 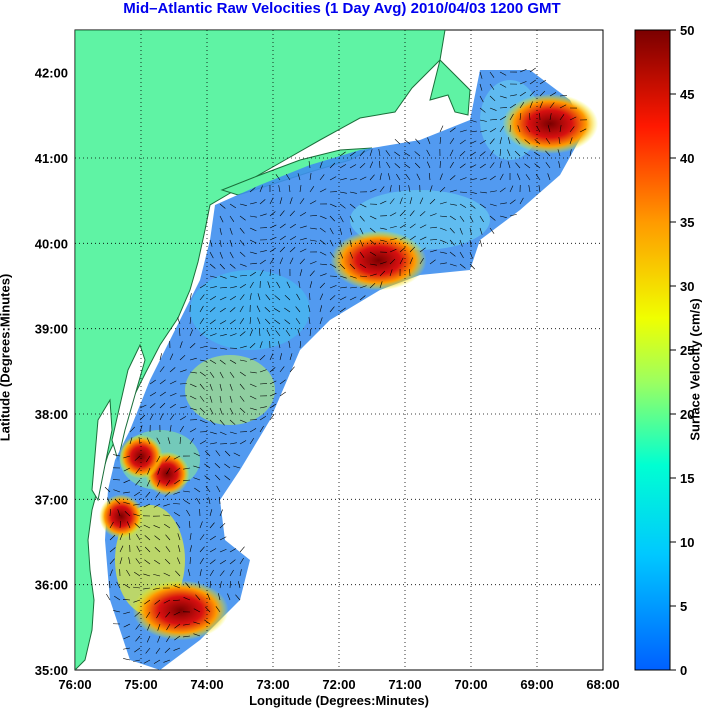 I want to click on x-tick-label: 69:00, so click(x=536, y=684).